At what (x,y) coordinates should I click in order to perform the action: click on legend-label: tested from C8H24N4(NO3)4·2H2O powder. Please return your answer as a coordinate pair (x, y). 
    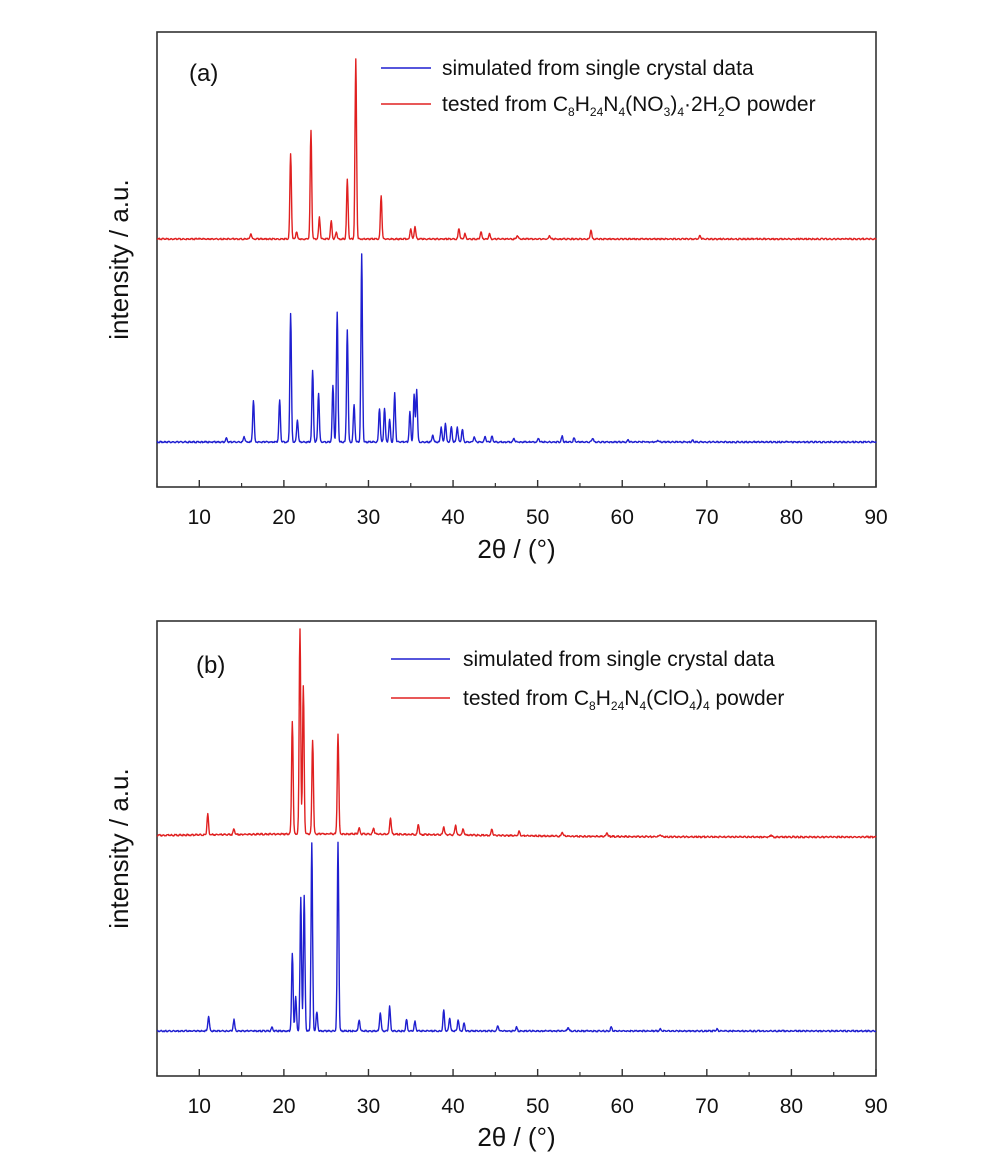
    Looking at the image, I should click on (629, 106).